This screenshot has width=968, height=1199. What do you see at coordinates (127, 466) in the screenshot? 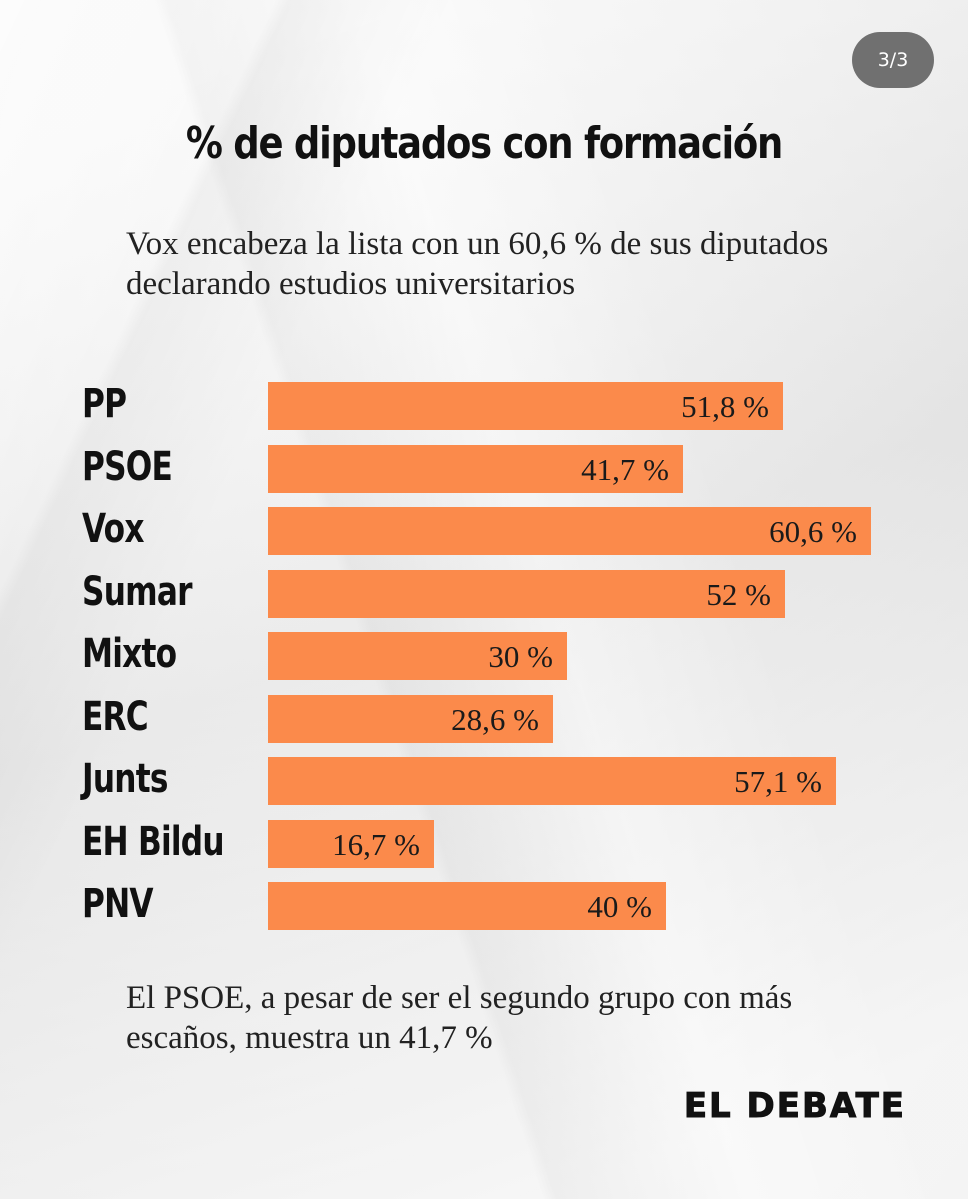
I see `category-label: PSOE` at bounding box center [127, 466].